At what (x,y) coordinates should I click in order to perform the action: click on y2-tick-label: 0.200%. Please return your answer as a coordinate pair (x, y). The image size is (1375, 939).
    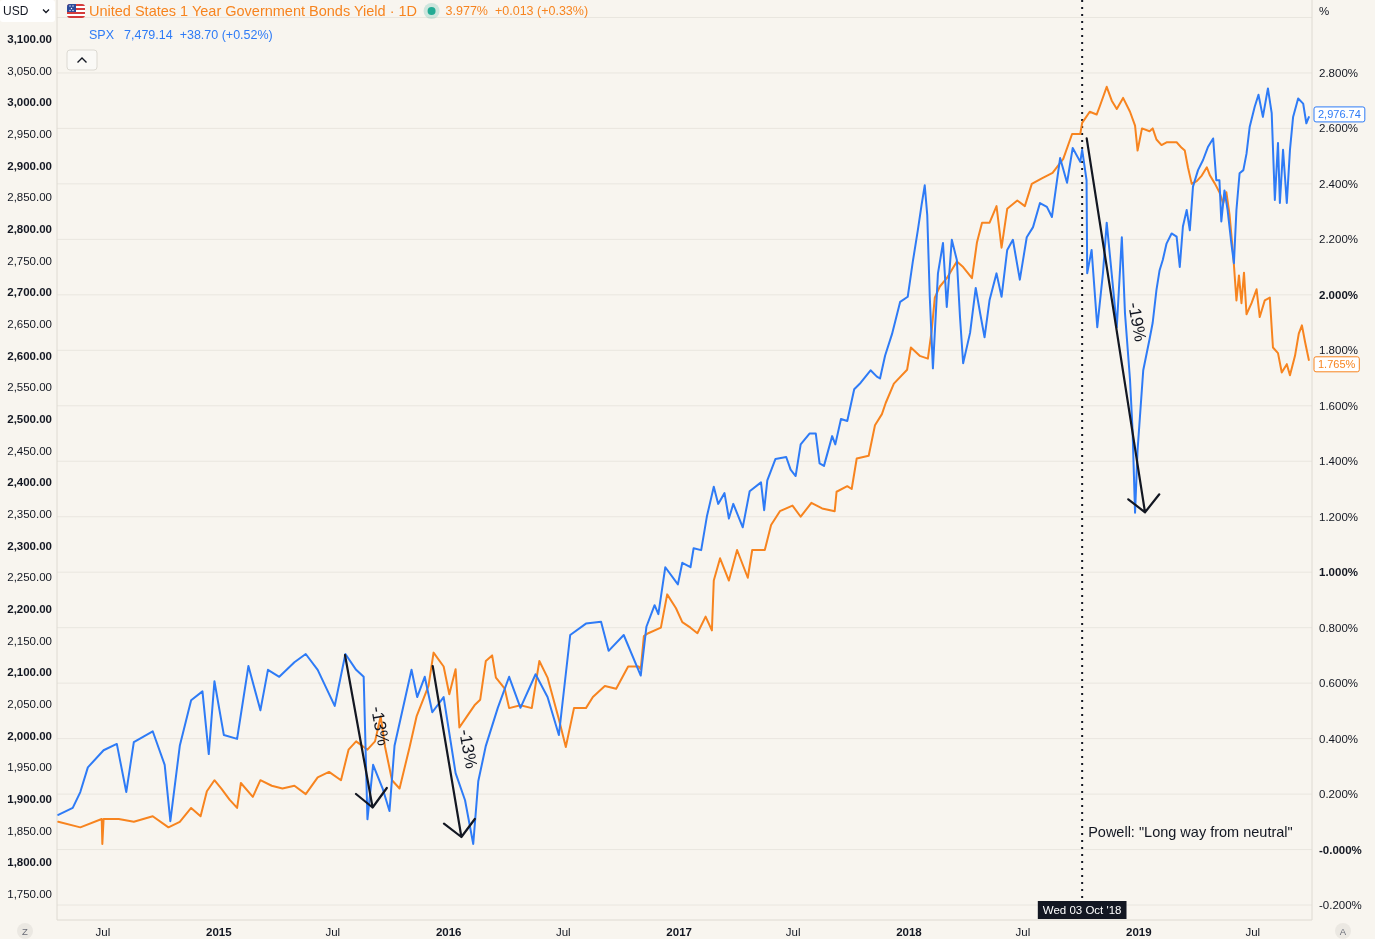
    Looking at the image, I should click on (1339, 794).